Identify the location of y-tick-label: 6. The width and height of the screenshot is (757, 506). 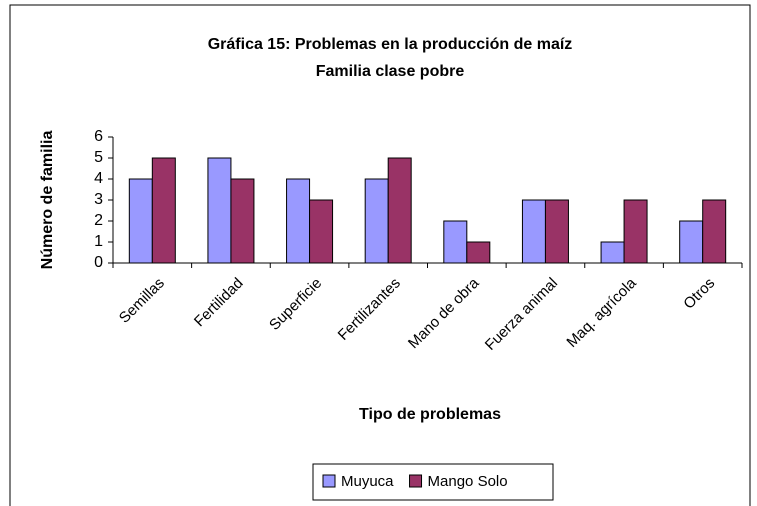
(98, 136).